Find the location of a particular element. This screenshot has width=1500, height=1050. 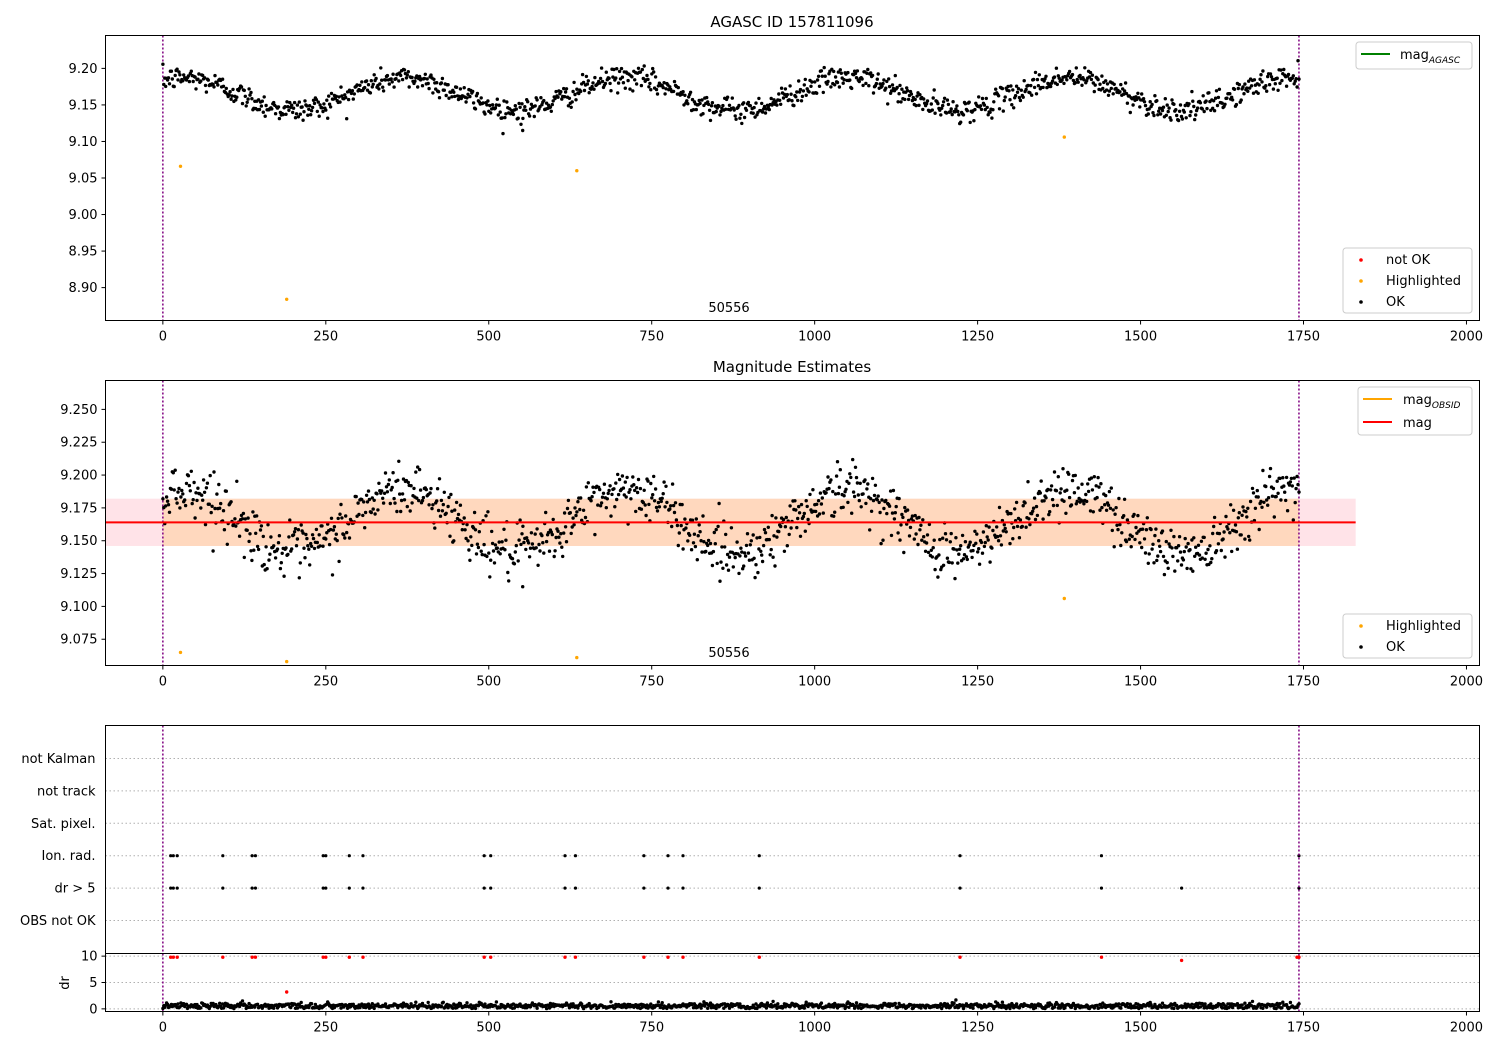

x-tick-label-3: 750 is located at coordinates (651, 682).